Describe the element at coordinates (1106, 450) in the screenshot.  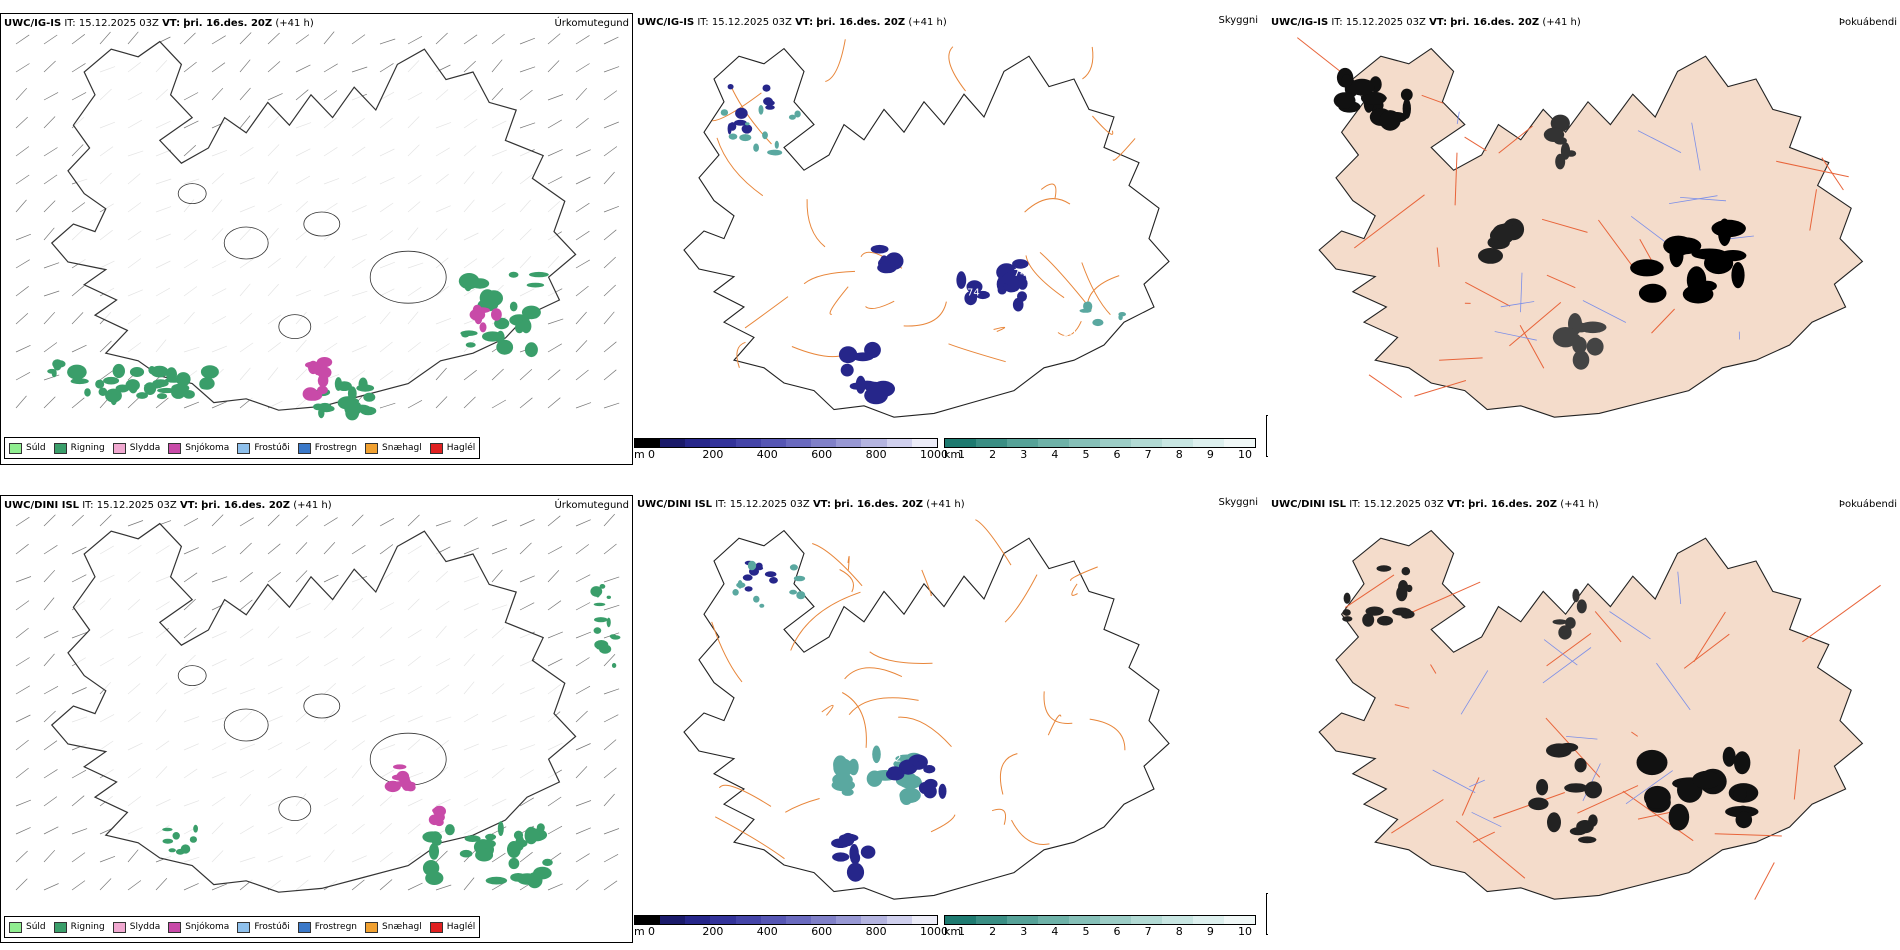
I see `visibility-colorbar: km 1 2 3 4 5 6 7 8 9 10` at that location.